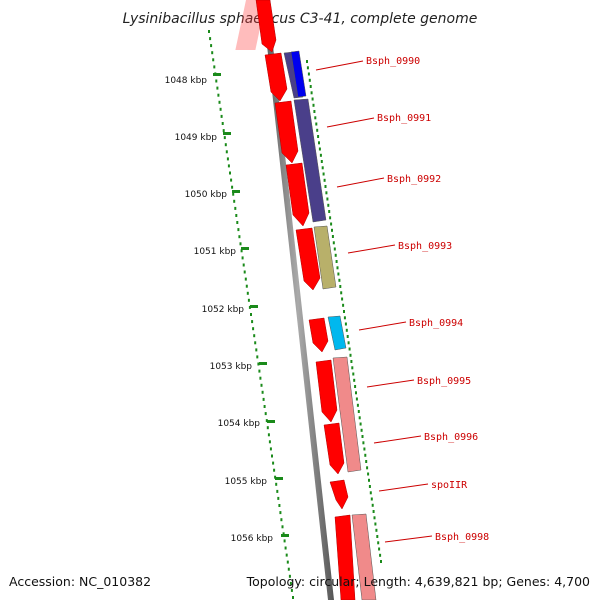 The width and height of the screenshot is (600, 600). What do you see at coordinates (246, 482) in the screenshot?
I see `svg-text: 1055 kbp` at bounding box center [246, 482].